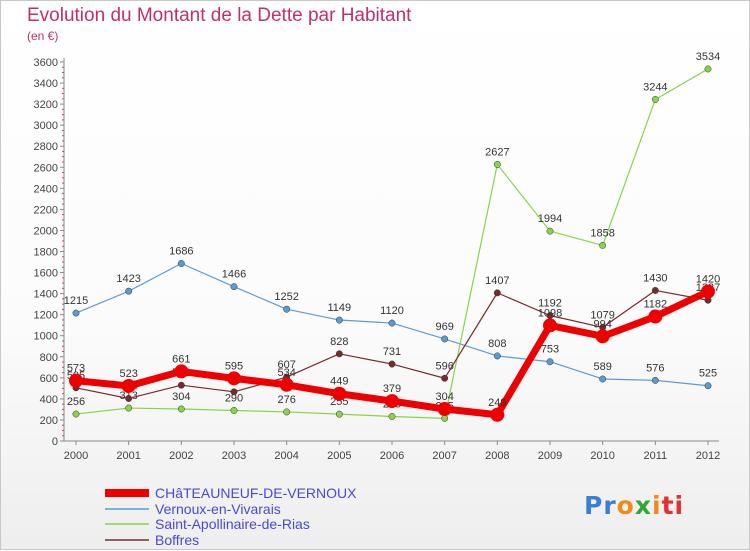 The width and height of the screenshot is (750, 551). I want to click on y-tick-label: 1000, so click(46, 337).